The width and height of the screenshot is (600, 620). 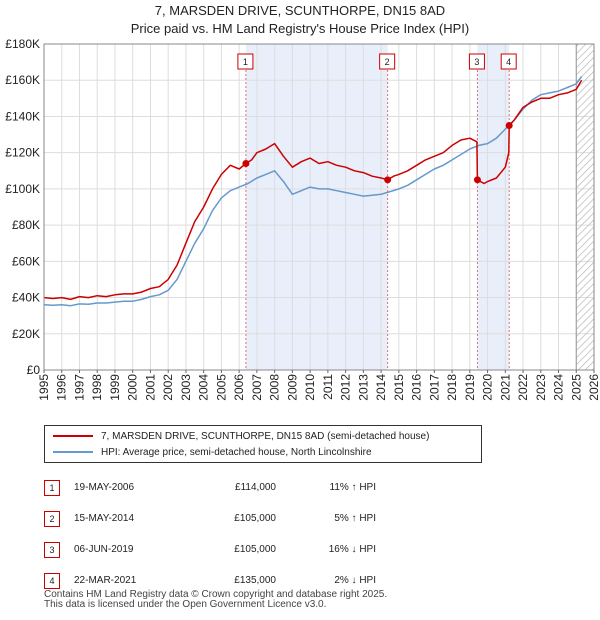 What do you see at coordinates (353, 487) in the screenshot?
I see `sale-hpi-diff: 11% ↑ HPI` at bounding box center [353, 487].